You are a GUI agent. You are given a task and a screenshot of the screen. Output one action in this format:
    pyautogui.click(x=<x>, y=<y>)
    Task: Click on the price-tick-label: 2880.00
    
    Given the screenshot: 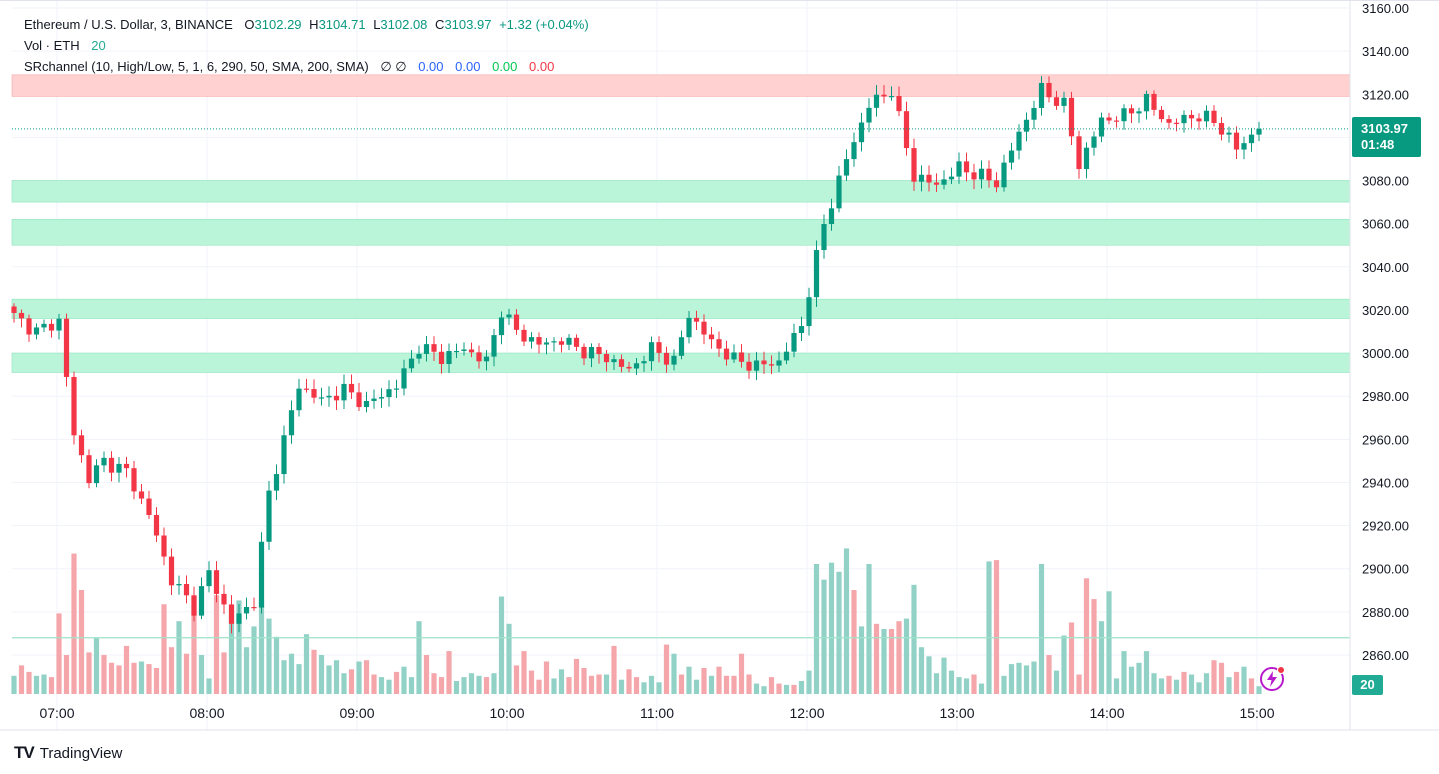 What is the action you would take?
    pyautogui.click(x=1385, y=612)
    